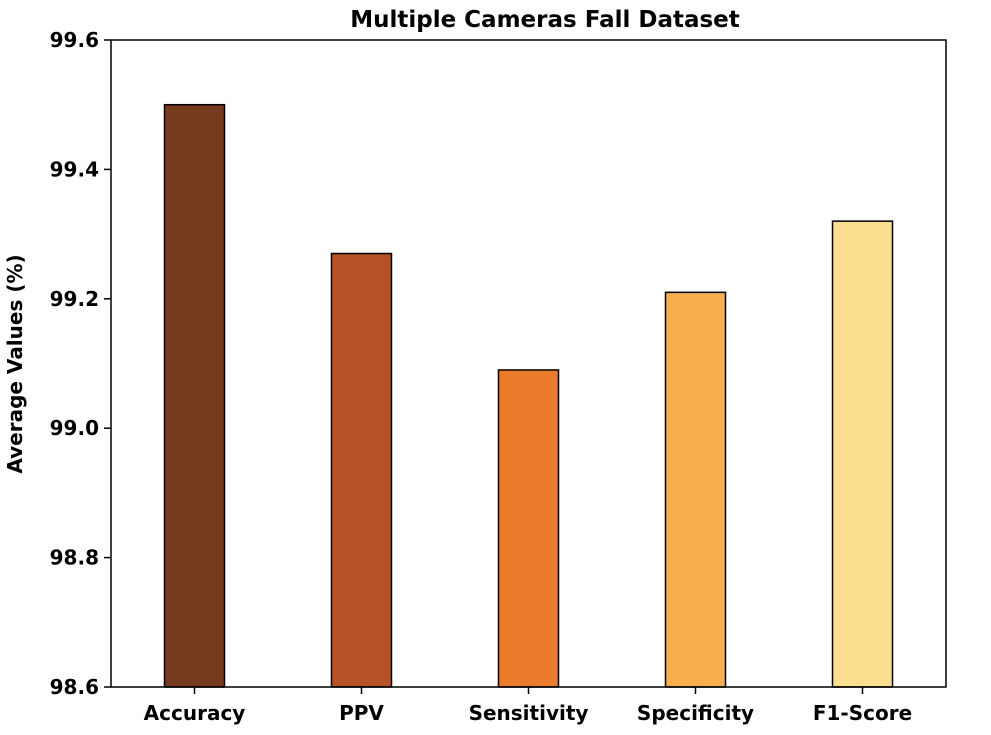 Image resolution: width=991 pixels, height=735 pixels. Describe the element at coordinates (74, 687) in the screenshot. I see `y-tick-label: 98.6` at that location.